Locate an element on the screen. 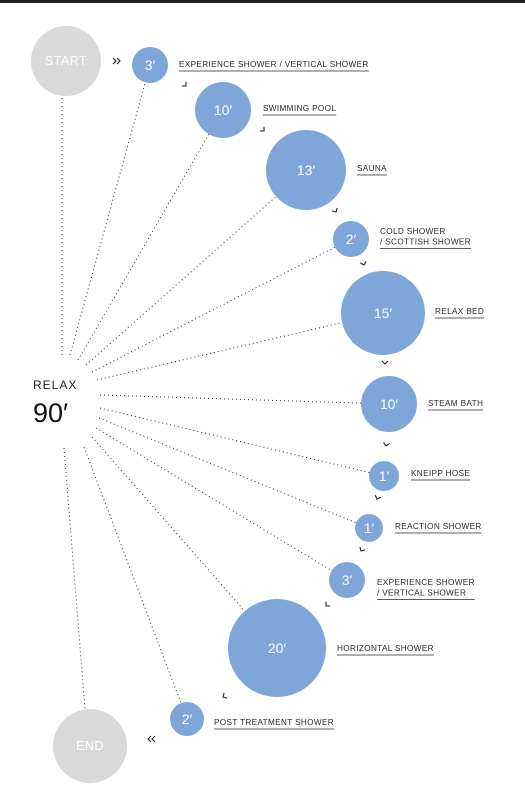 The width and height of the screenshot is (525, 795). step-time-6: 10′ is located at coordinates (389, 404).